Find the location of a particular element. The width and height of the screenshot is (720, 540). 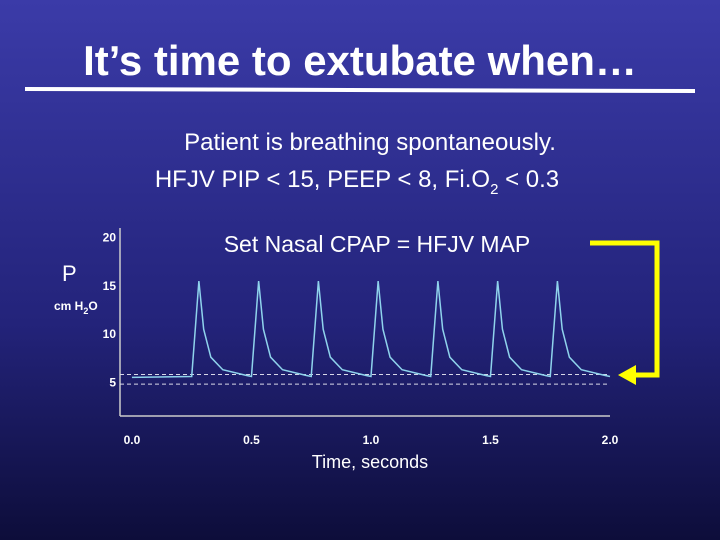

x-tick-label: 1.5 is located at coordinates (490, 440).